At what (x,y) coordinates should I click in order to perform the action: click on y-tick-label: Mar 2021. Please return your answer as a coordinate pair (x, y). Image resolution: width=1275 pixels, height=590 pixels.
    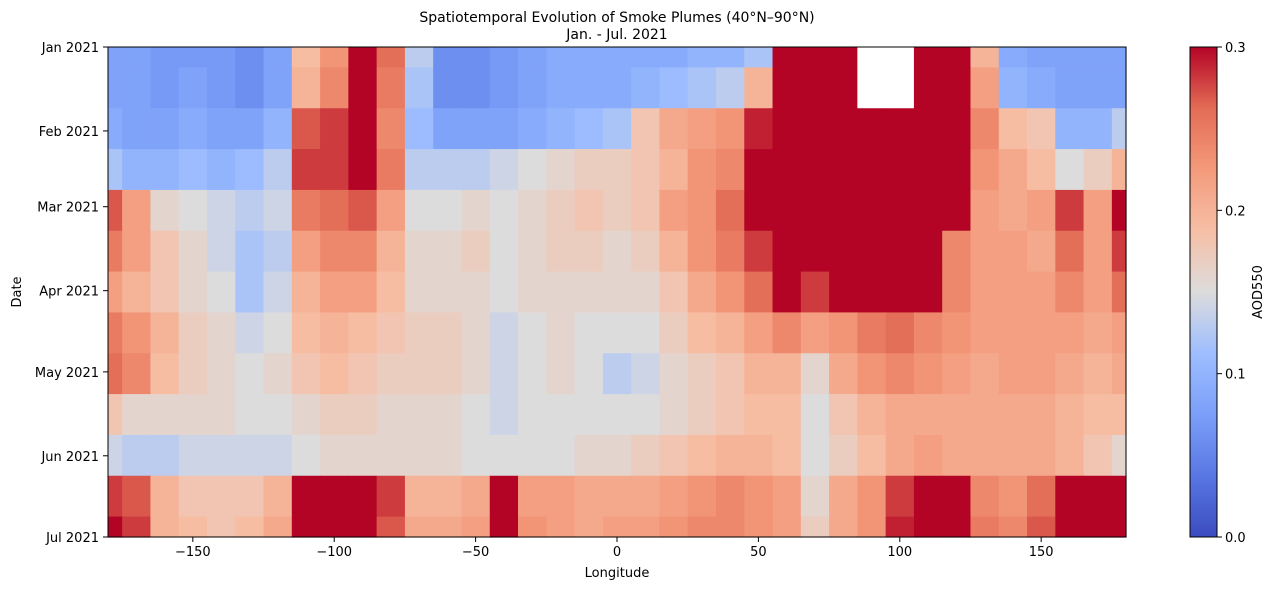
    Looking at the image, I should click on (68, 208).